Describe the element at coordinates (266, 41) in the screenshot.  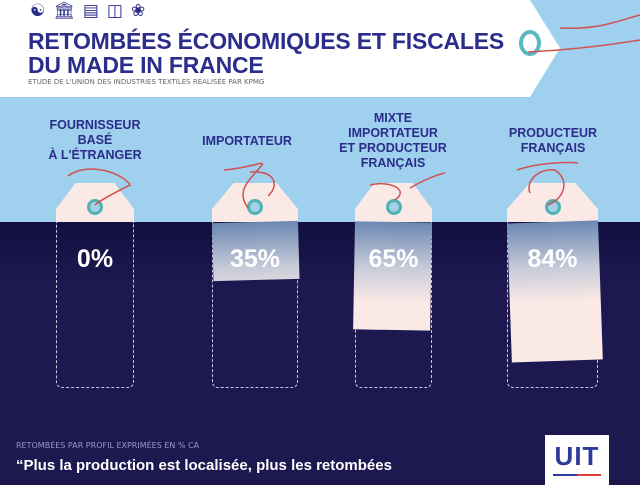
I see `title-line-1: RETOMBÉES ÉCONOMIQUES ET FISCALES` at that location.